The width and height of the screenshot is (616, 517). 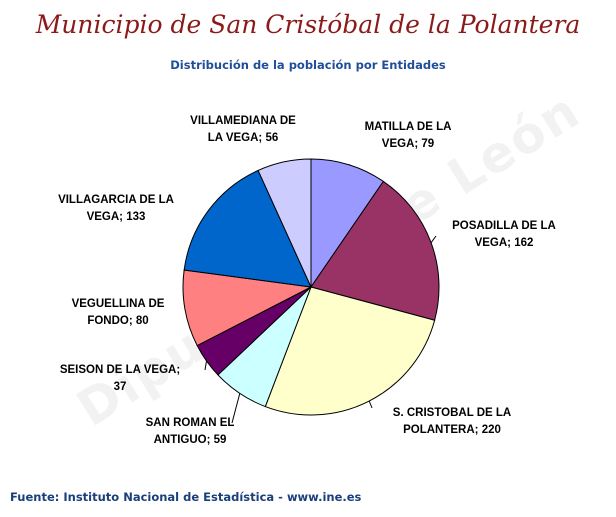 What do you see at coordinates (116, 208) in the screenshot?
I see `slice-label: VILLAGARCIA DE LA VEGA; 133` at bounding box center [116, 208].